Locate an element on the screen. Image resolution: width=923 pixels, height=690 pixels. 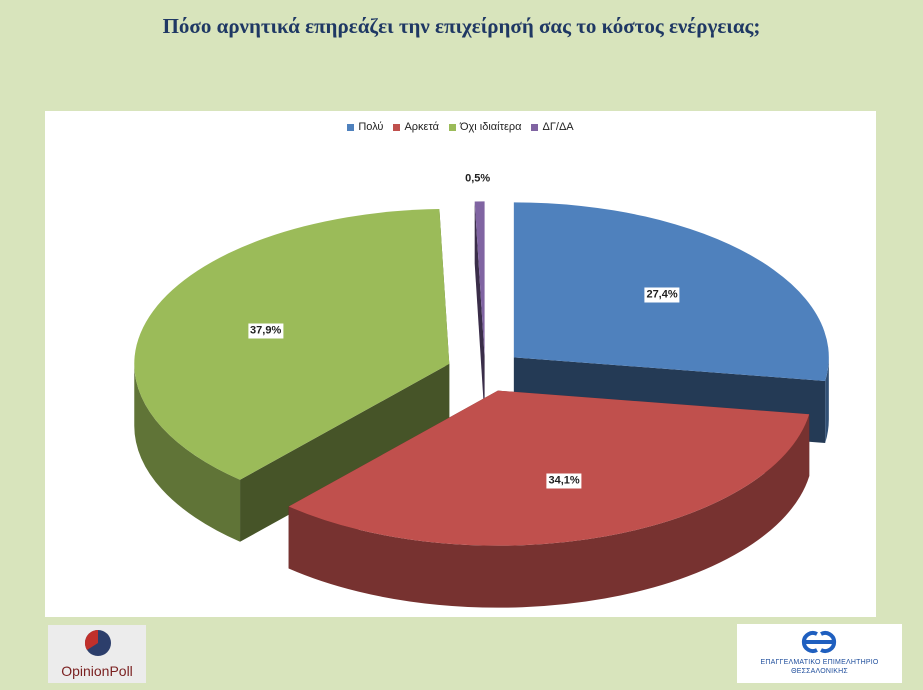
opinionpoll-text: OpinionPoll is located at coordinates (97, 671).